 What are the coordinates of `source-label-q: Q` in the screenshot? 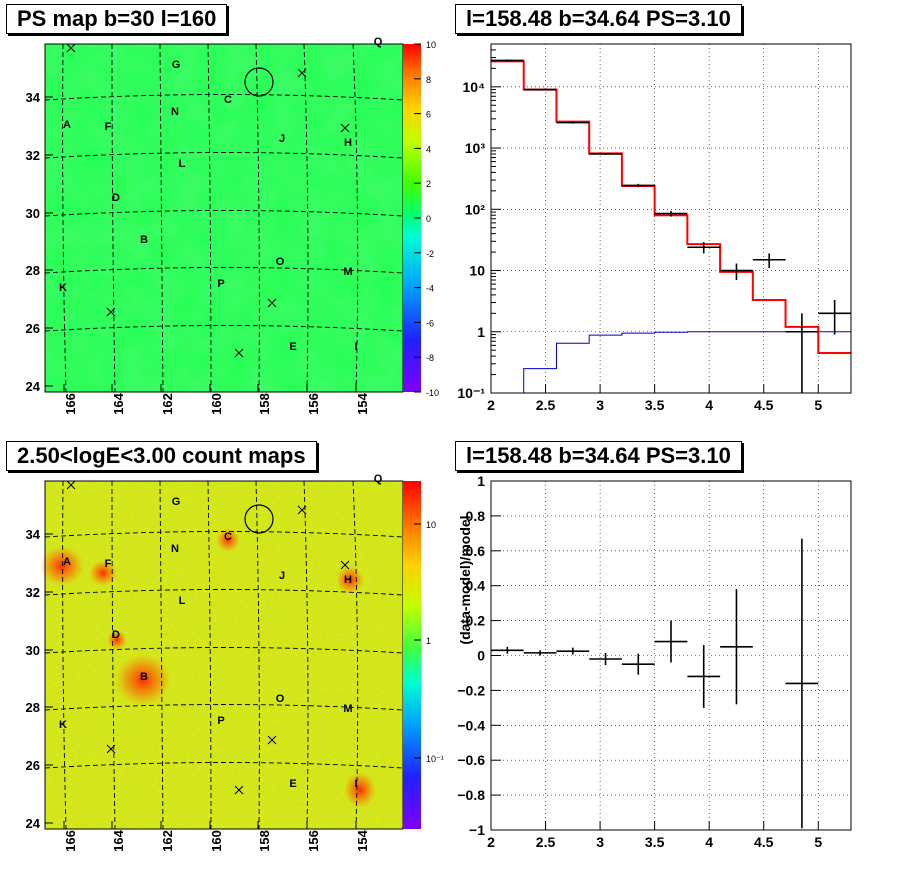 It's located at (378, 479).